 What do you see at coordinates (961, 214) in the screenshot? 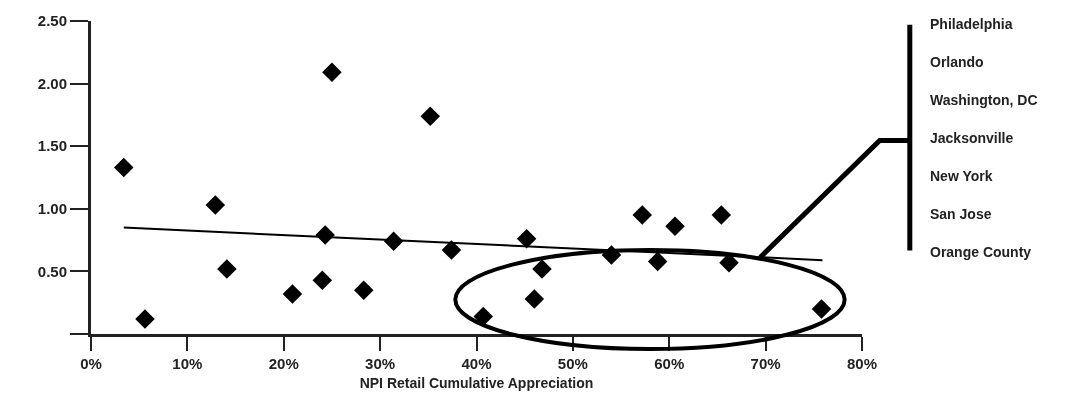
I see `text: San Jose` at bounding box center [961, 214].